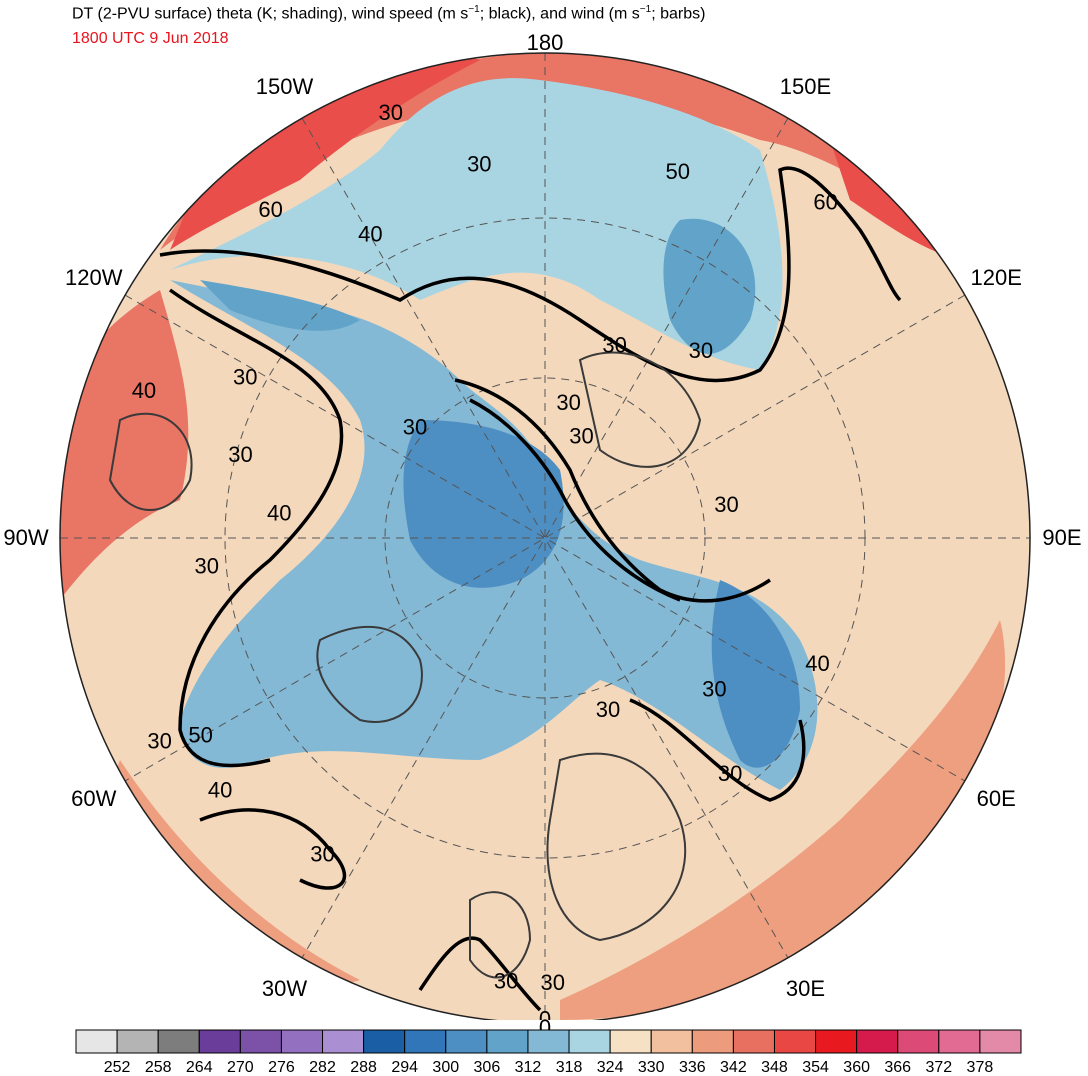  What do you see at coordinates (545, 42) in the screenshot?
I see `longitude-label: 180` at bounding box center [545, 42].